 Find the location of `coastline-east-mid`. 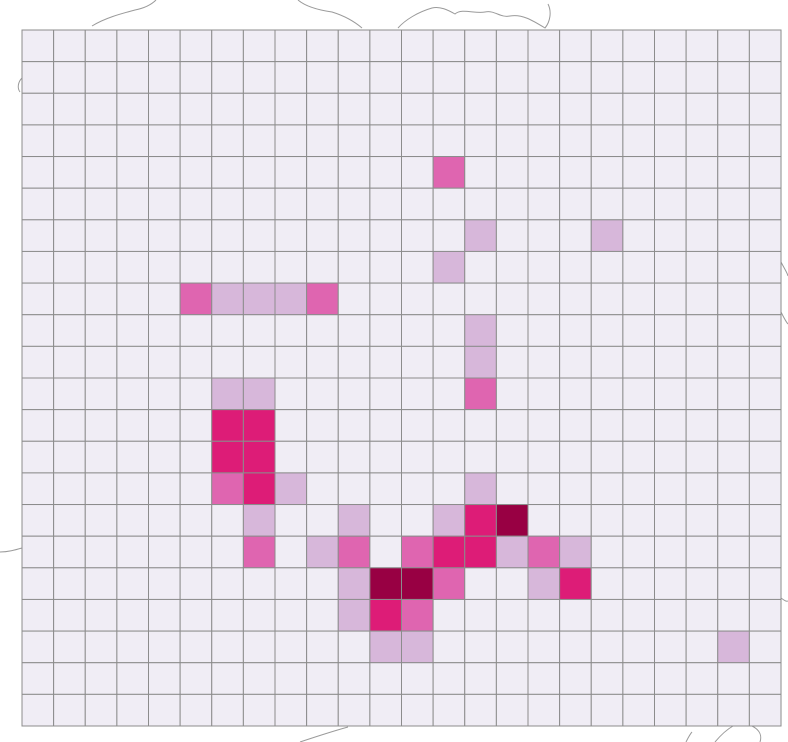

coastline-east-mid is located at coordinates (784, 318).